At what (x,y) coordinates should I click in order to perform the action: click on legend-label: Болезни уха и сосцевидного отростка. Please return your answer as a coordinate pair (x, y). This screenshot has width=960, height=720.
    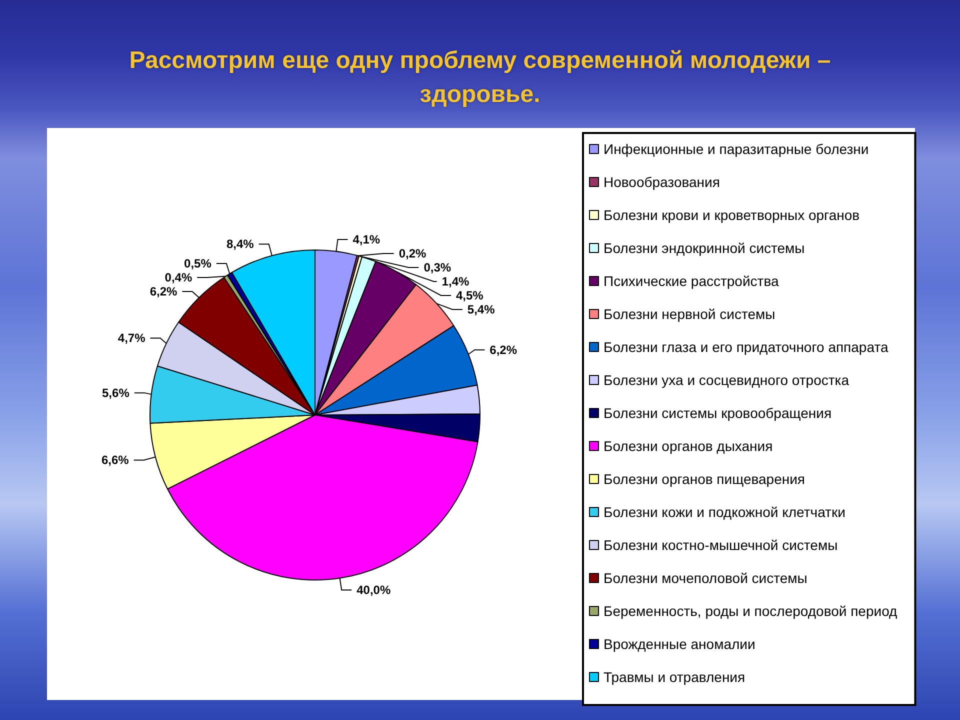
    Looking at the image, I should click on (727, 380).